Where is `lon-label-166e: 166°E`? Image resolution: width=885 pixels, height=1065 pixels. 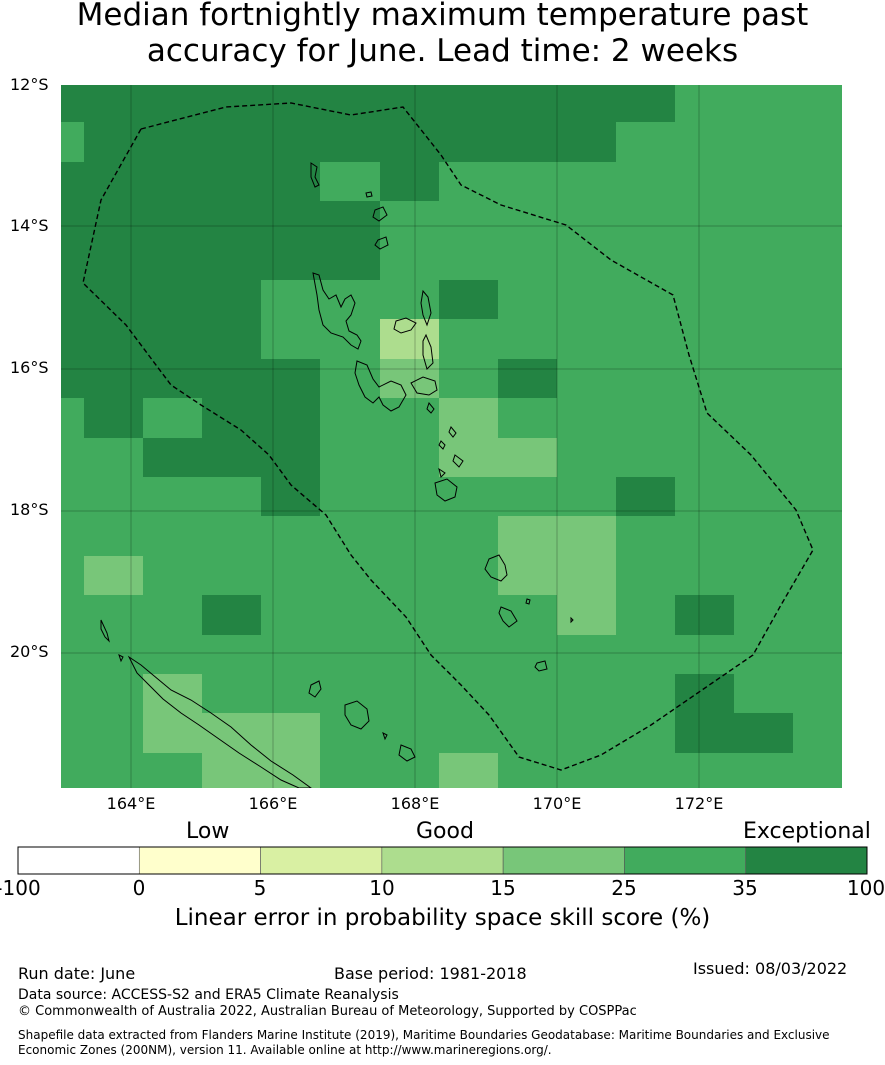 lon-label-166e: 166°E is located at coordinates (273, 803).